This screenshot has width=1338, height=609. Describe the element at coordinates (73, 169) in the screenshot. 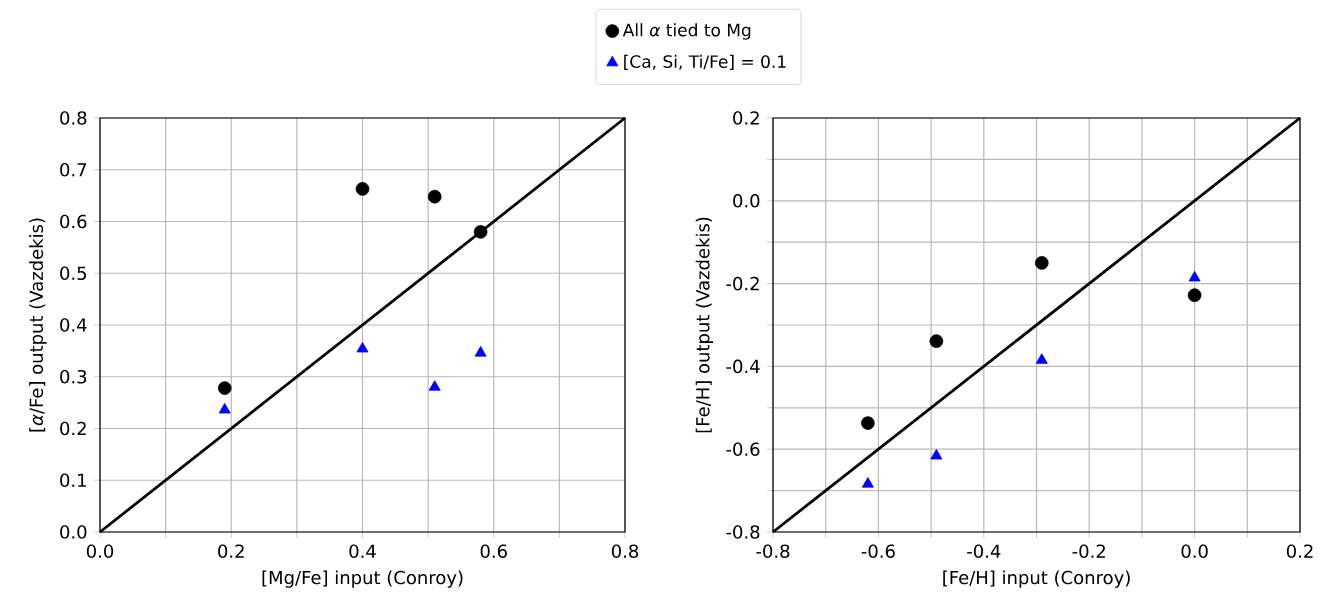

I see `y-tick-label: 0.7` at that location.